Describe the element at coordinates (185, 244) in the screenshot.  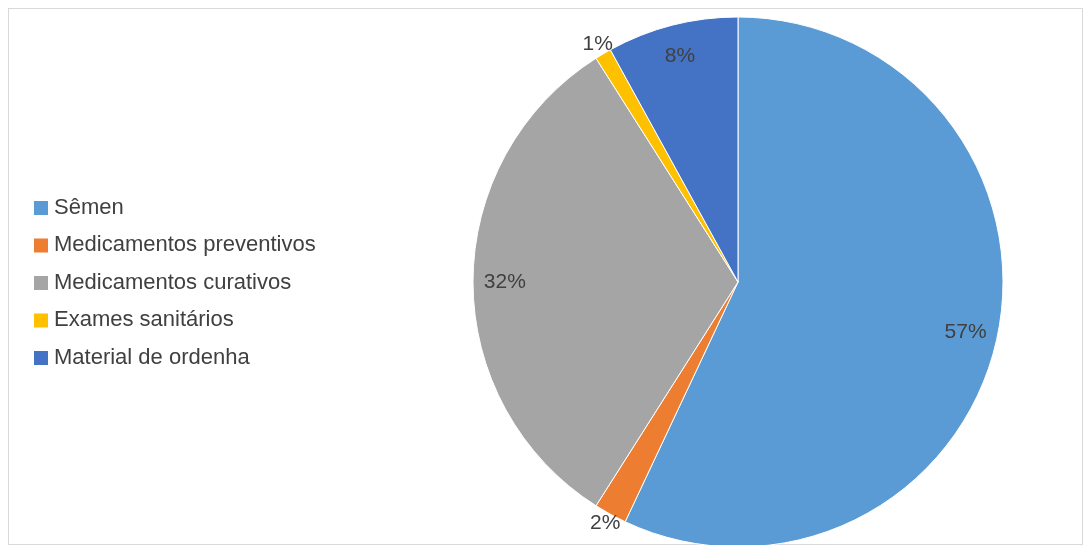
I see `legend-label: Medicamentos preventivos` at that location.